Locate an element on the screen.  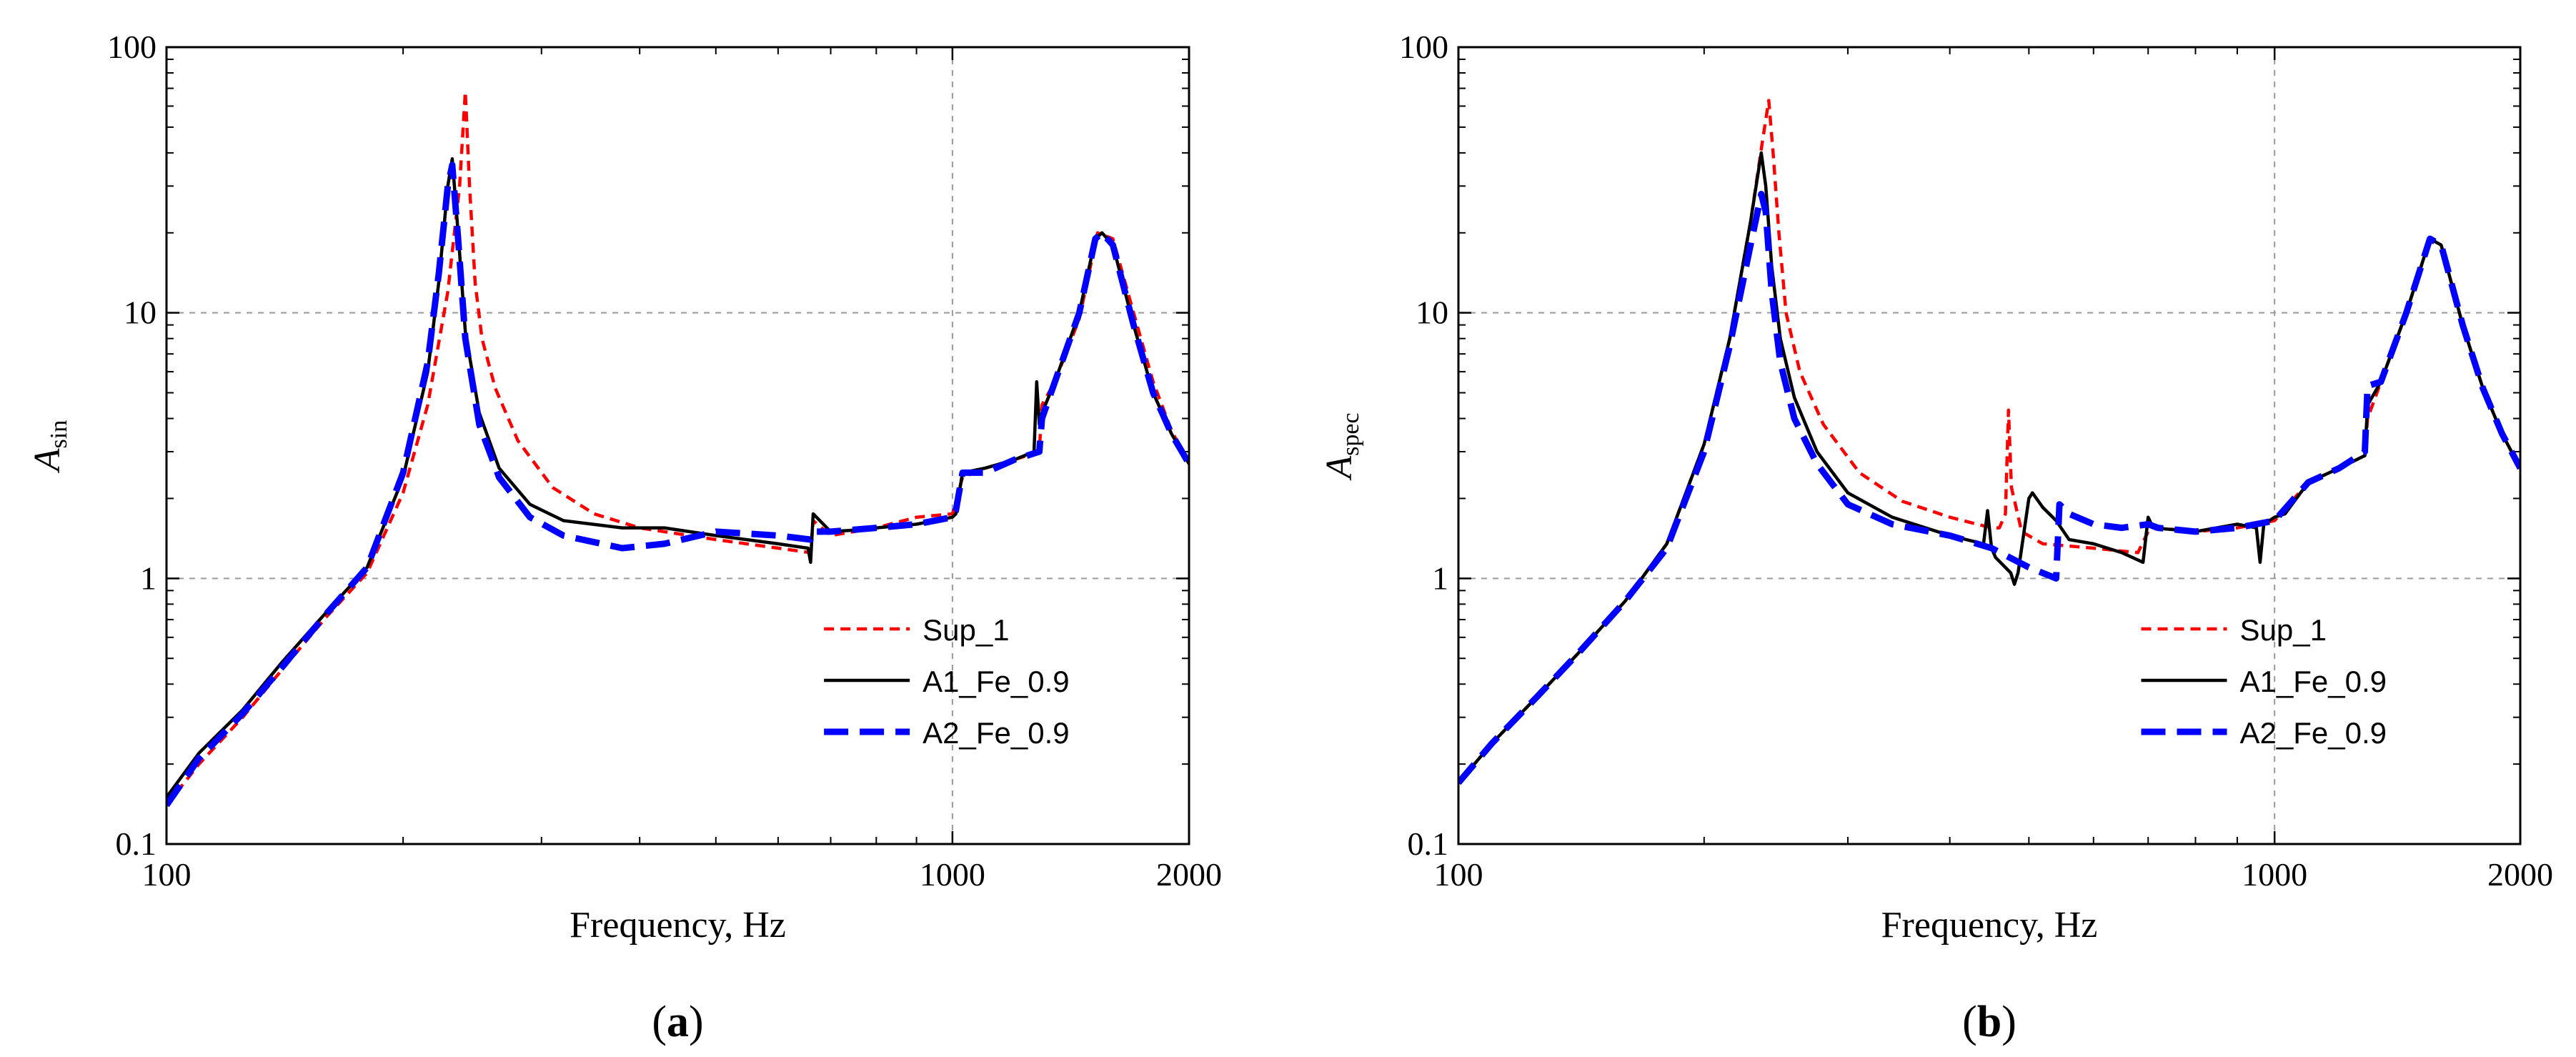
y-axis-label: Aspec is located at coordinates (1341, 446).